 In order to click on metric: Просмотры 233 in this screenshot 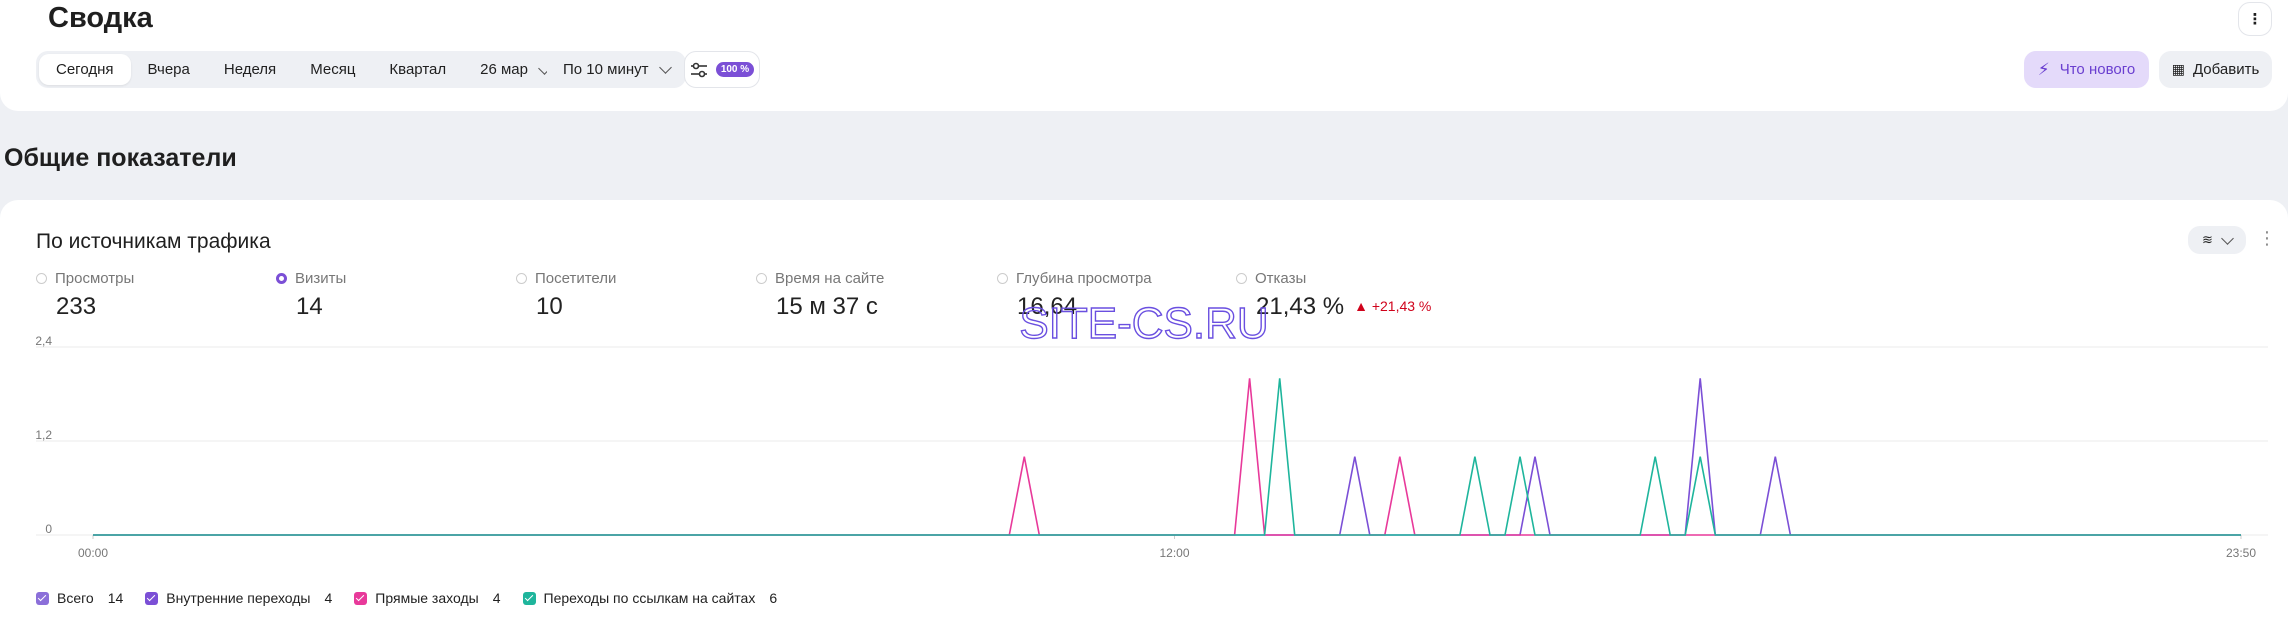, I will do `click(85, 295)`.